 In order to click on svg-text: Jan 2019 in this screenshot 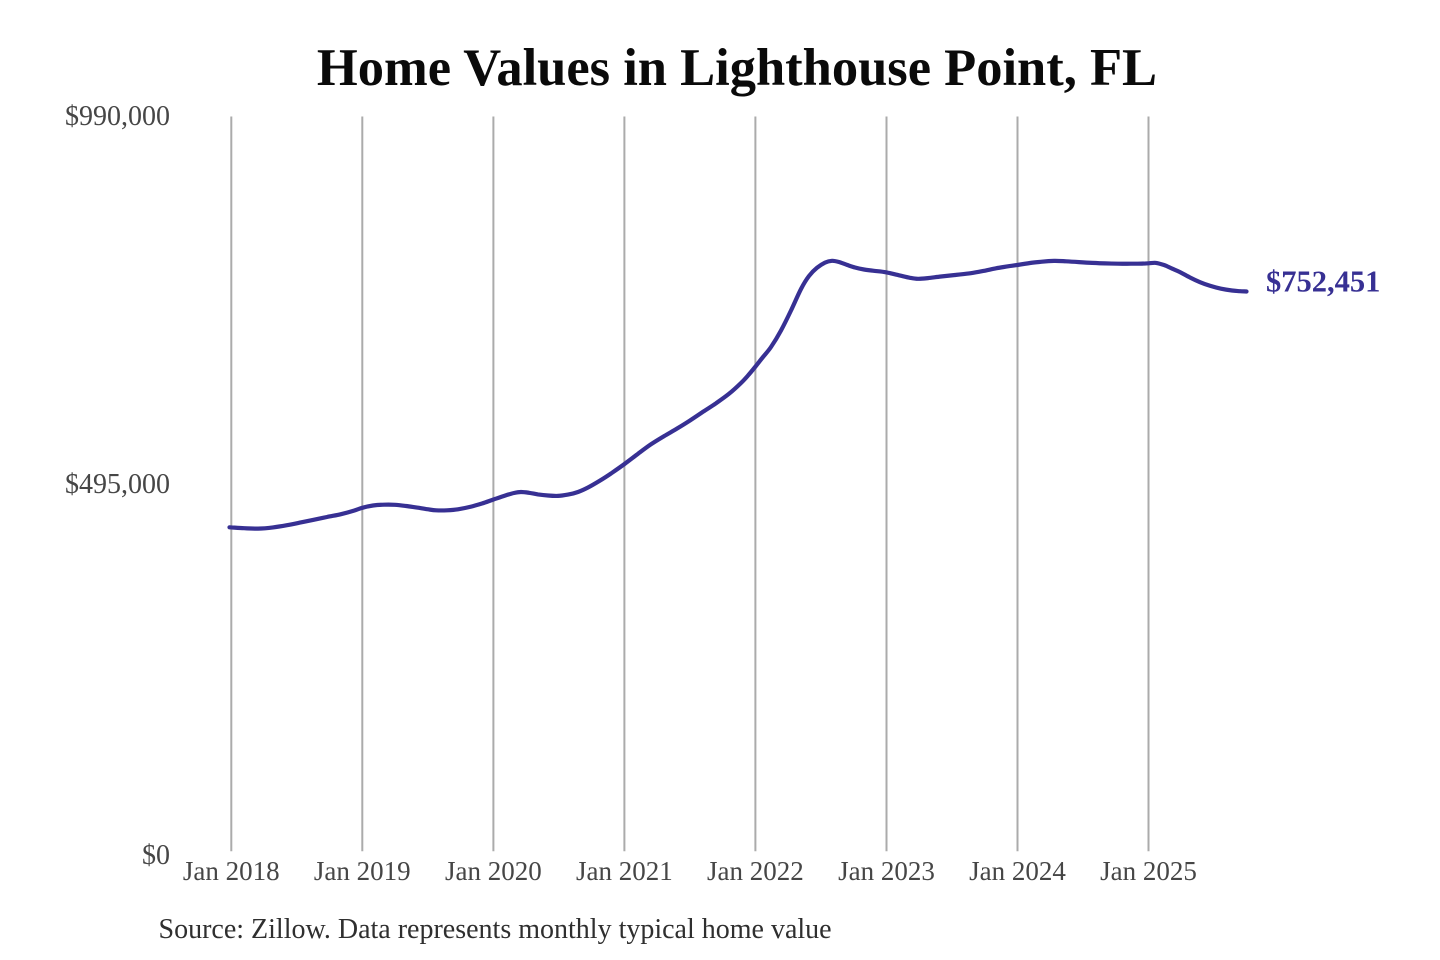, I will do `click(362, 871)`.